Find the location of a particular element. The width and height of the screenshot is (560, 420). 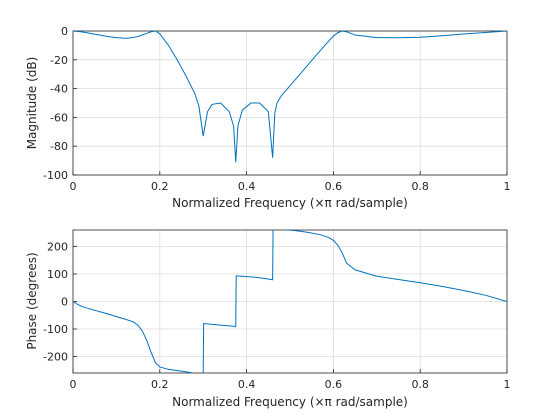

phase-x-tick-label: 0.4 is located at coordinates (247, 384).